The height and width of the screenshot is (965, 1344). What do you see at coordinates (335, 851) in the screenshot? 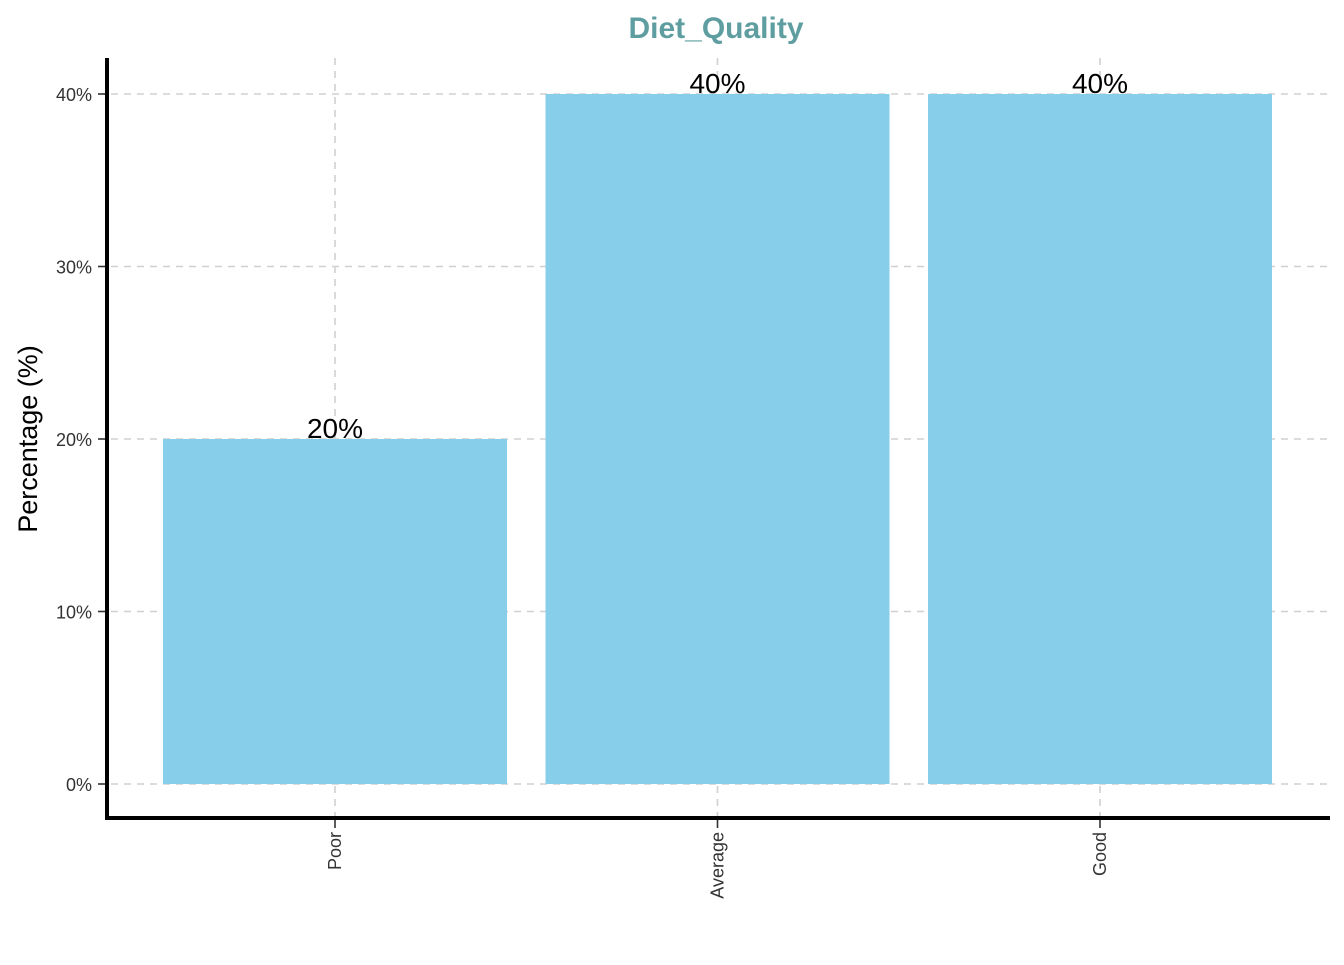
I see `x-tick-label: Poor` at bounding box center [335, 851].